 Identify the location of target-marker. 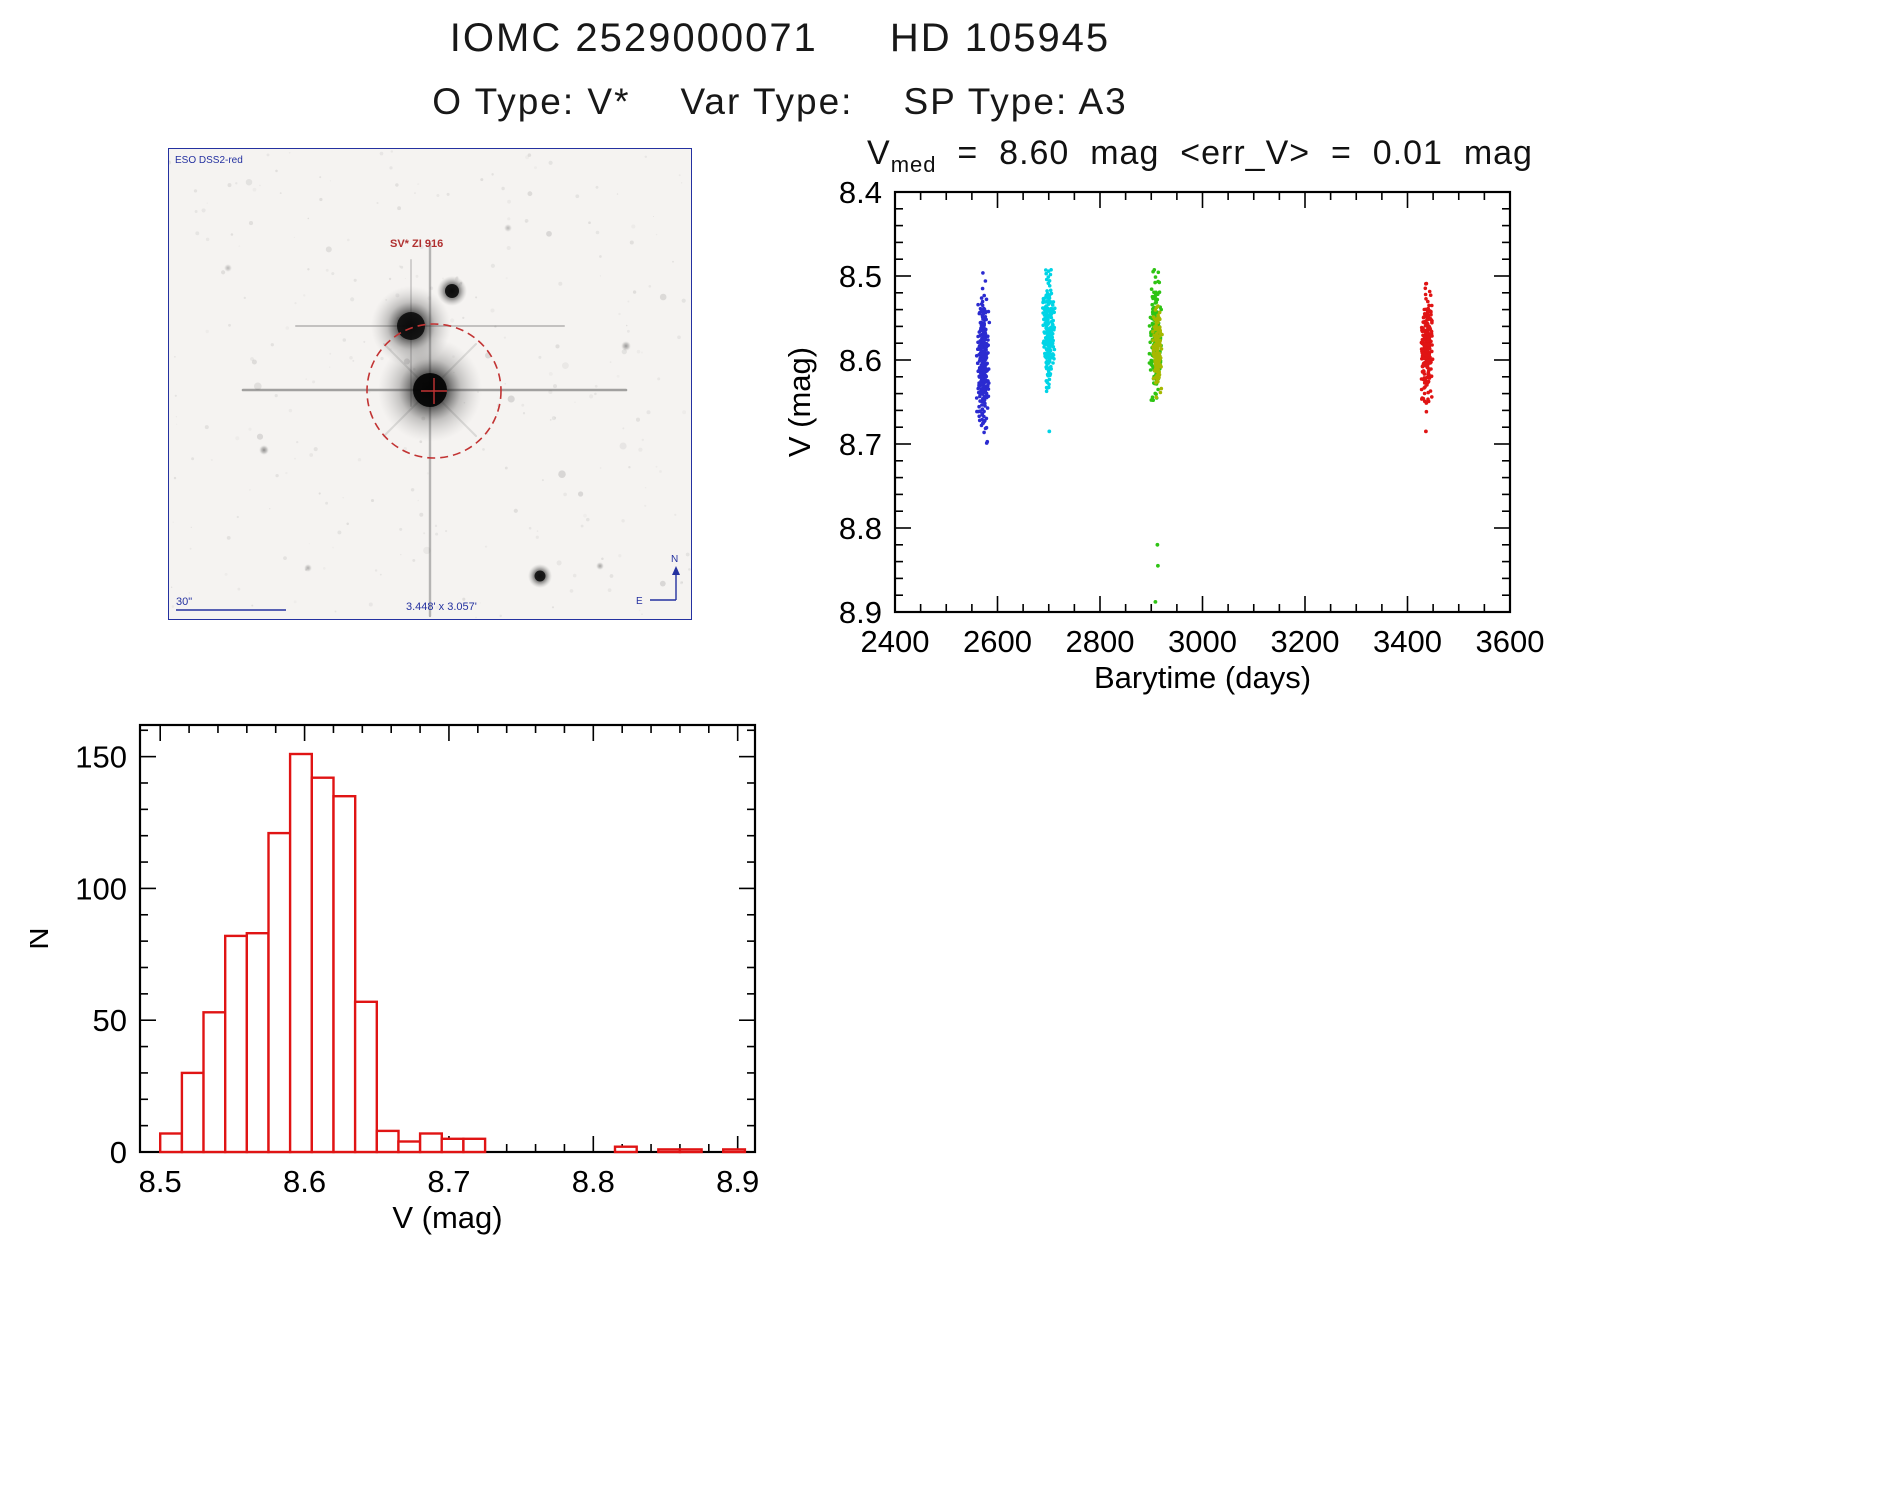
(434, 391).